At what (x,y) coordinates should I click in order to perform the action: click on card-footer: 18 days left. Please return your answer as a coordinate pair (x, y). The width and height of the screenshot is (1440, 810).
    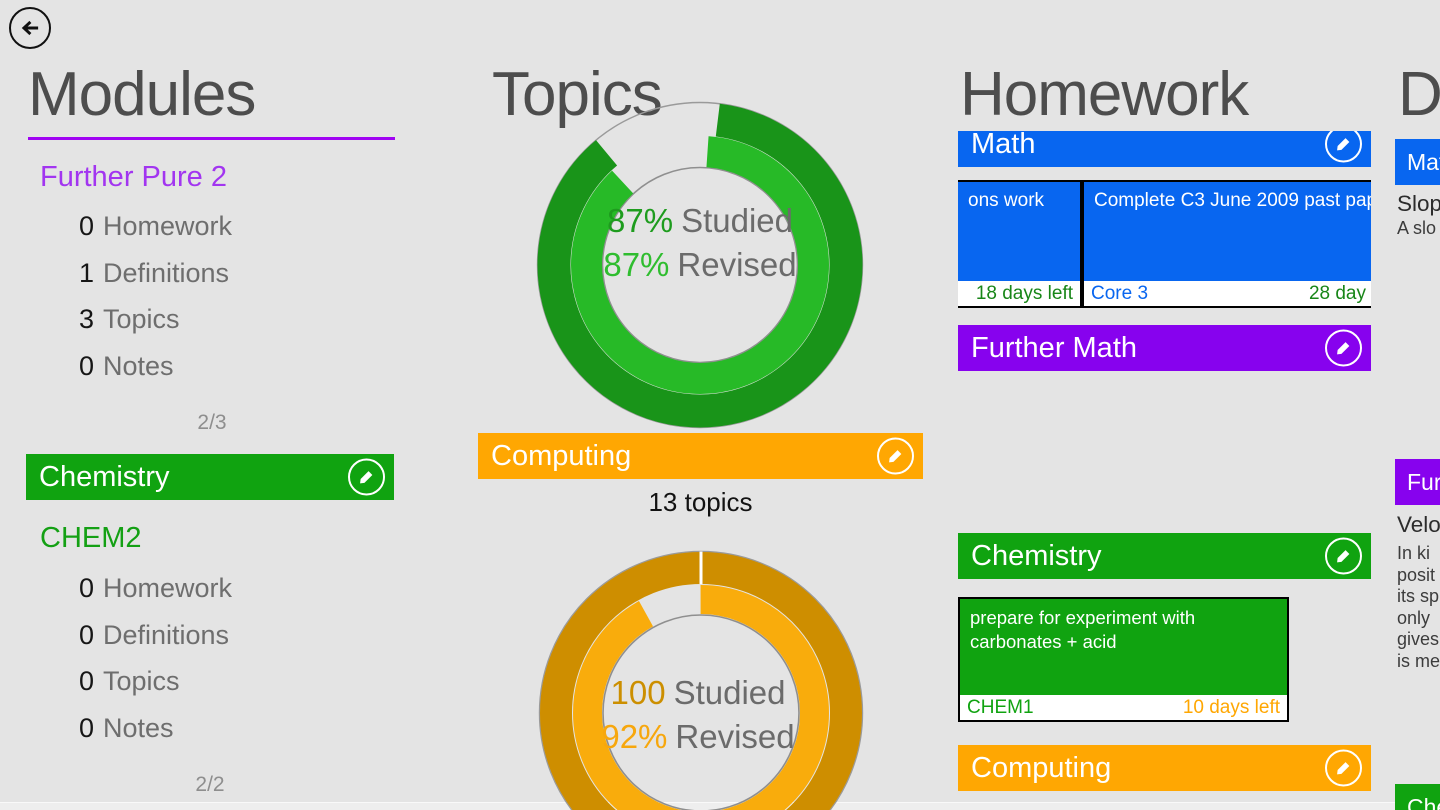
    Looking at the image, I should click on (1019, 293).